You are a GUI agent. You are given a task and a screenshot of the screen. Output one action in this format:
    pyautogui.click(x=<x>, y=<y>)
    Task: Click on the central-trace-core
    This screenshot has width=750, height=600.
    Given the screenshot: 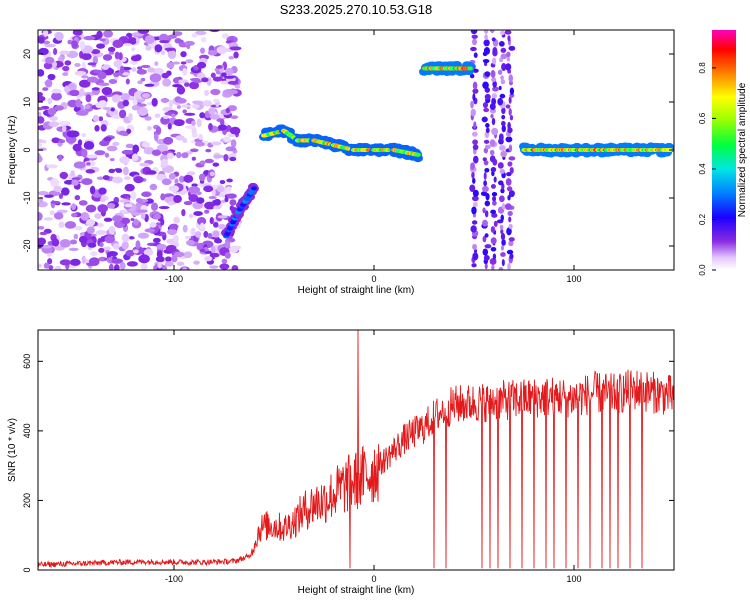 What is the action you would take?
    pyautogui.click(x=418, y=154)
    